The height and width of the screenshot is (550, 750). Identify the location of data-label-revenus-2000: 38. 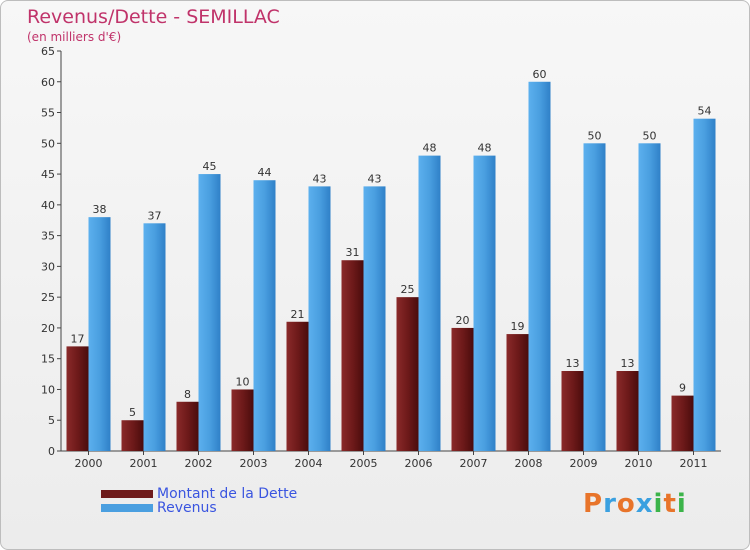
(100, 209).